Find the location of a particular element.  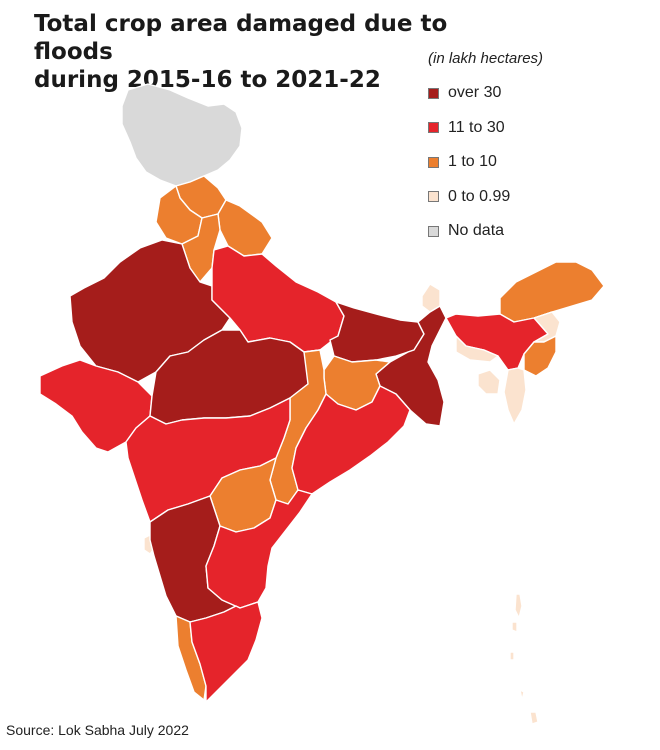

legend-label: 1 to 10 is located at coordinates (472, 162).